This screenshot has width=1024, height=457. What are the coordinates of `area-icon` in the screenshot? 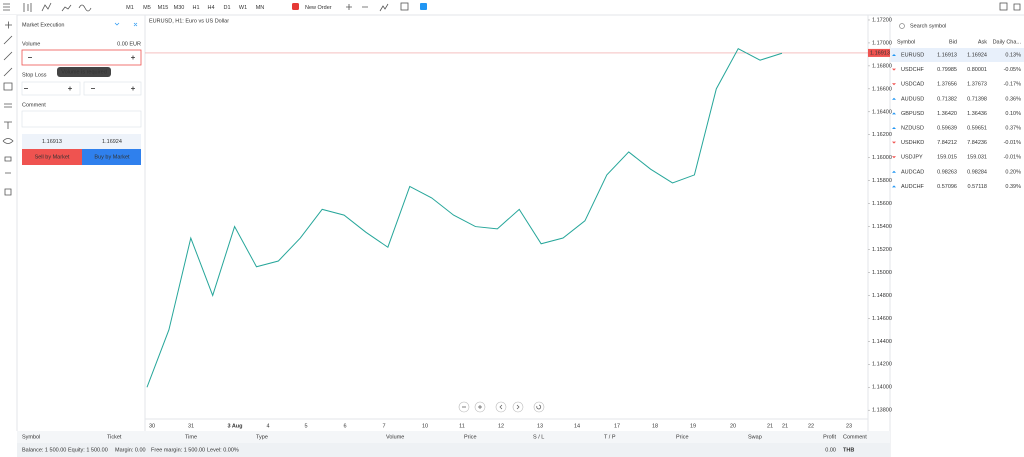 It's located at (66, 8).